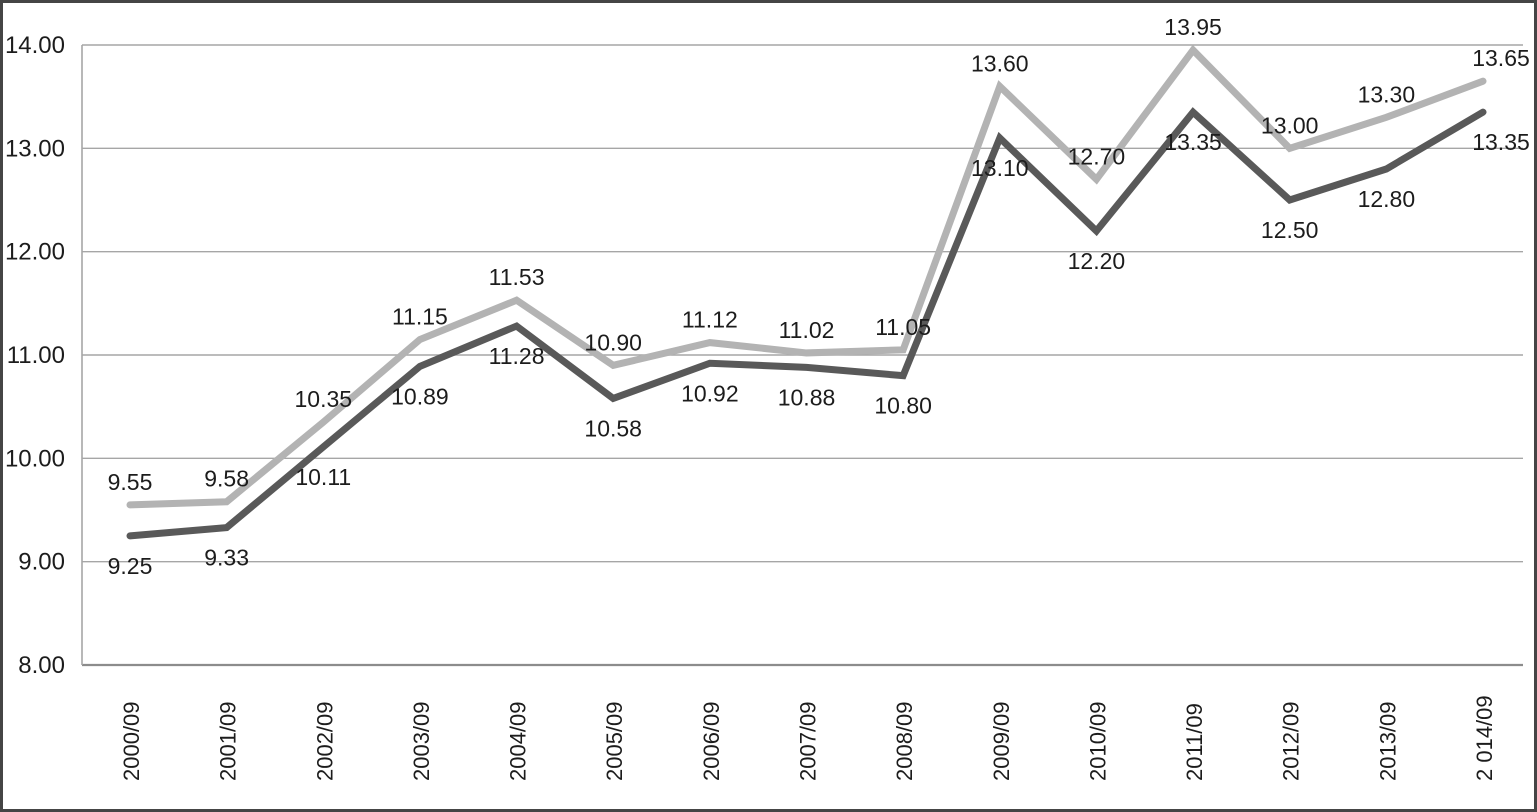  Describe the element at coordinates (710, 320) in the screenshot. I see `data-label: 11.12` at that location.